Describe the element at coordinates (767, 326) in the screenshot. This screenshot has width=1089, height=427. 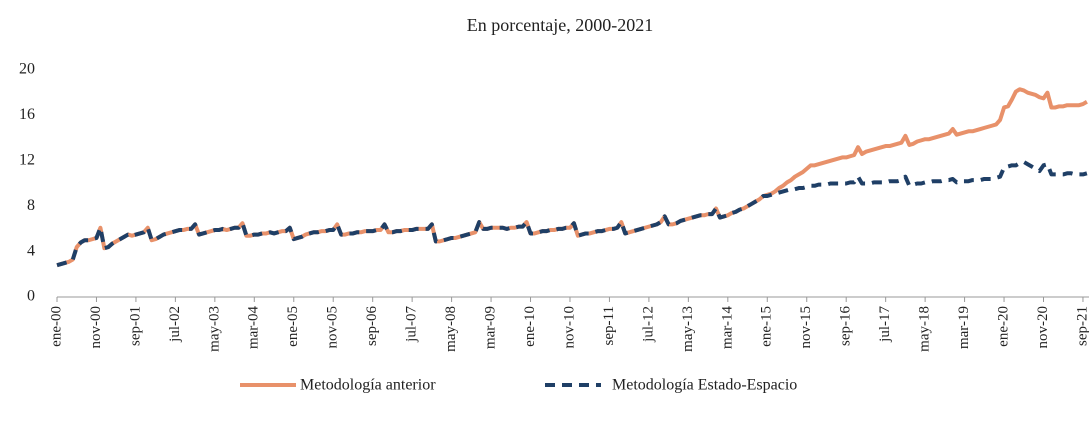
I see `x-tick-label: ene-15` at that location.